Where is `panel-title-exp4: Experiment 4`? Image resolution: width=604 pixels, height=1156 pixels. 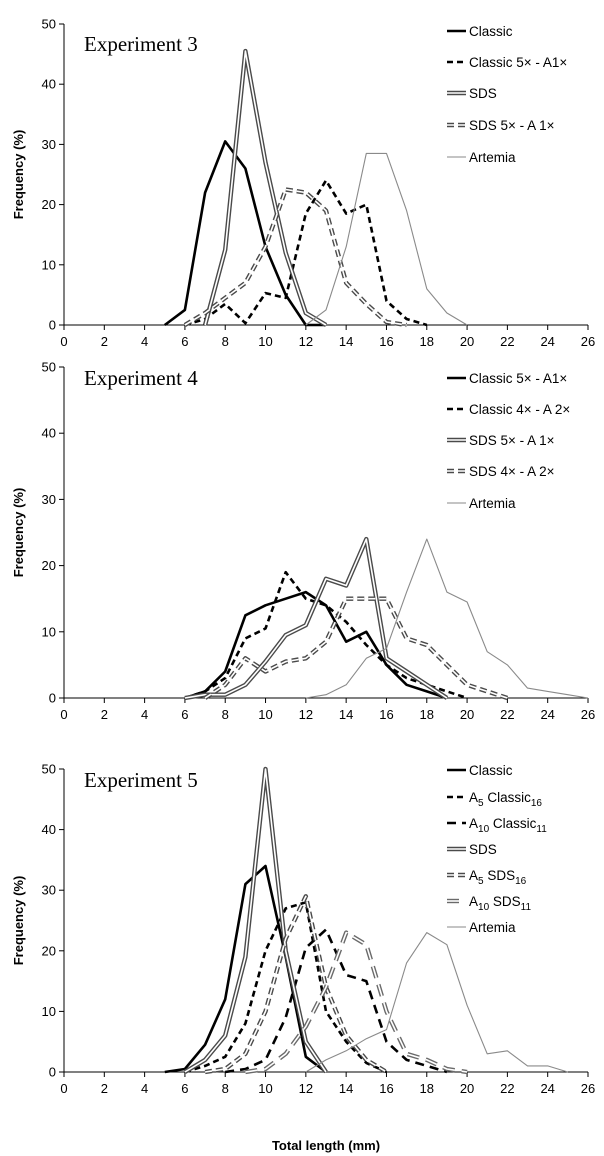 panel-title-exp4: Experiment 4 is located at coordinates (141, 378).